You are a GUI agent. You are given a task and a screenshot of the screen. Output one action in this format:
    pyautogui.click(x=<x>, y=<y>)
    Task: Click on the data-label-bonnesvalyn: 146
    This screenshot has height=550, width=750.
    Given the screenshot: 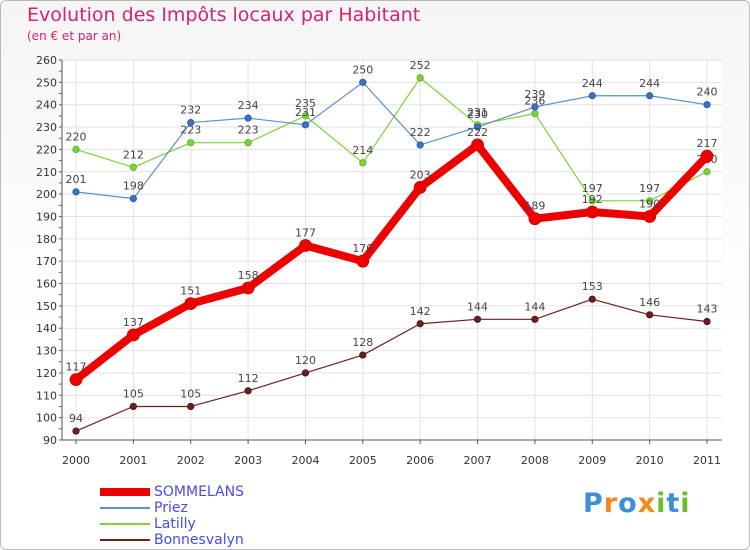 What is the action you would take?
    pyautogui.click(x=649, y=302)
    